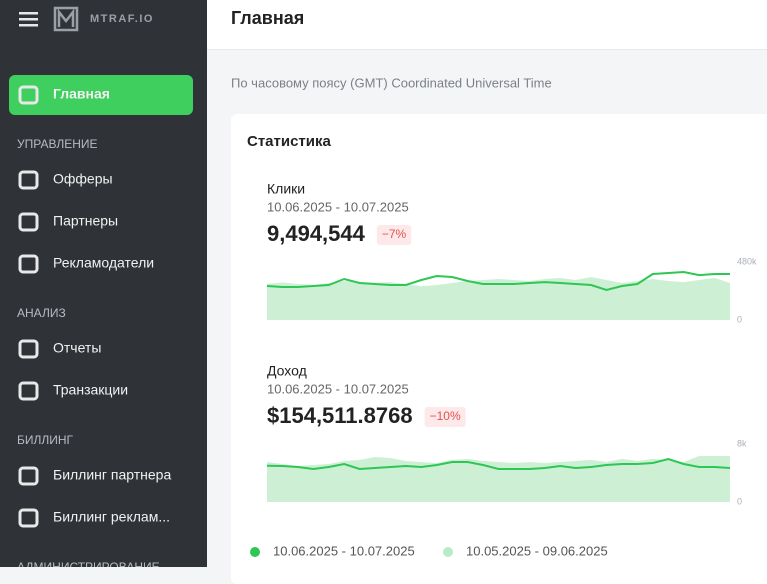  Describe the element at coordinates (537, 550) in the screenshot. I see `legend-label: 10.05.2025 - 09.06.2025` at that location.